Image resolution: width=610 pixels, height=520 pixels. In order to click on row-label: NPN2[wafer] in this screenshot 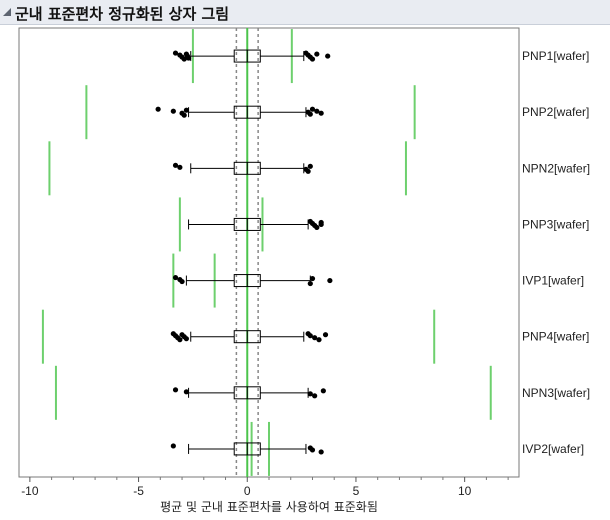, I will do `click(556, 168)`.